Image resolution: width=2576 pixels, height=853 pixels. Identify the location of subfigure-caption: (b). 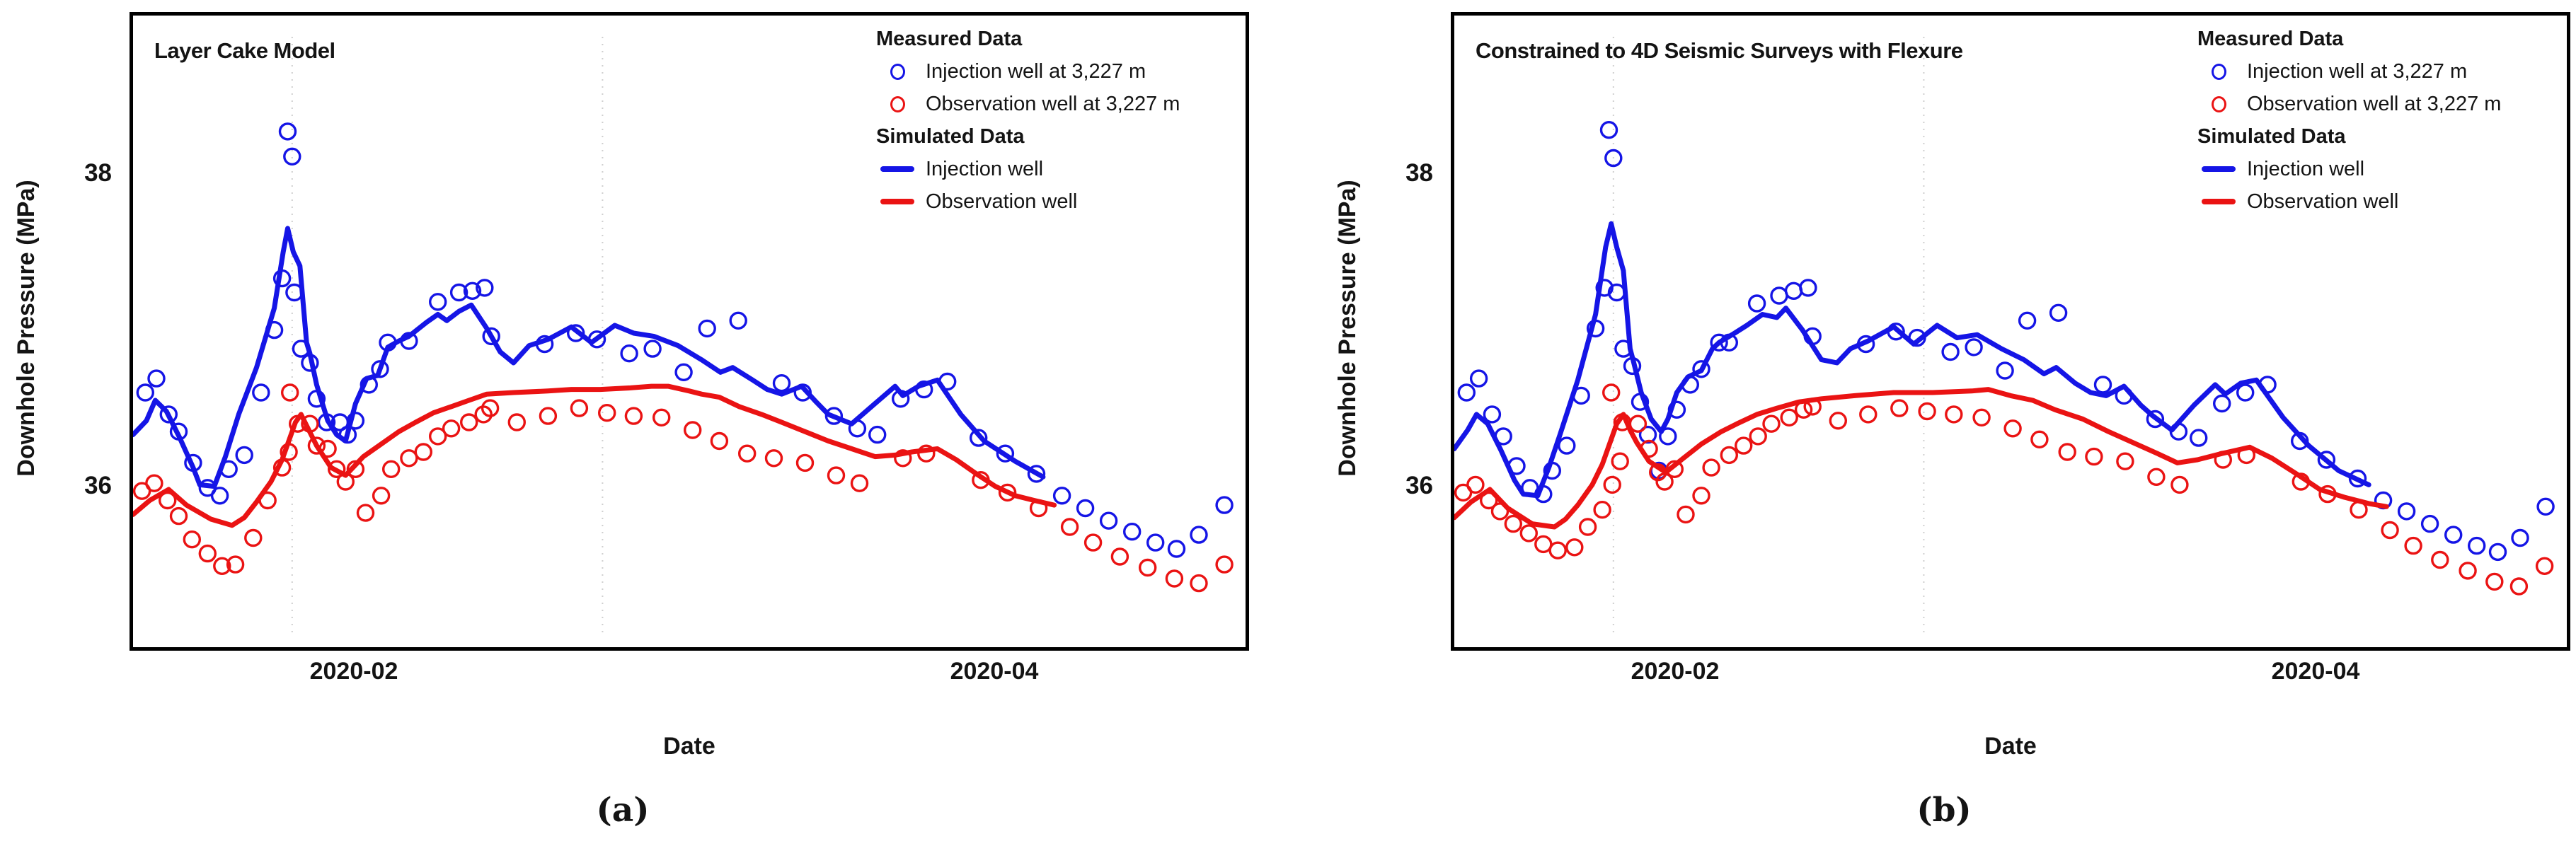
(1944, 810).